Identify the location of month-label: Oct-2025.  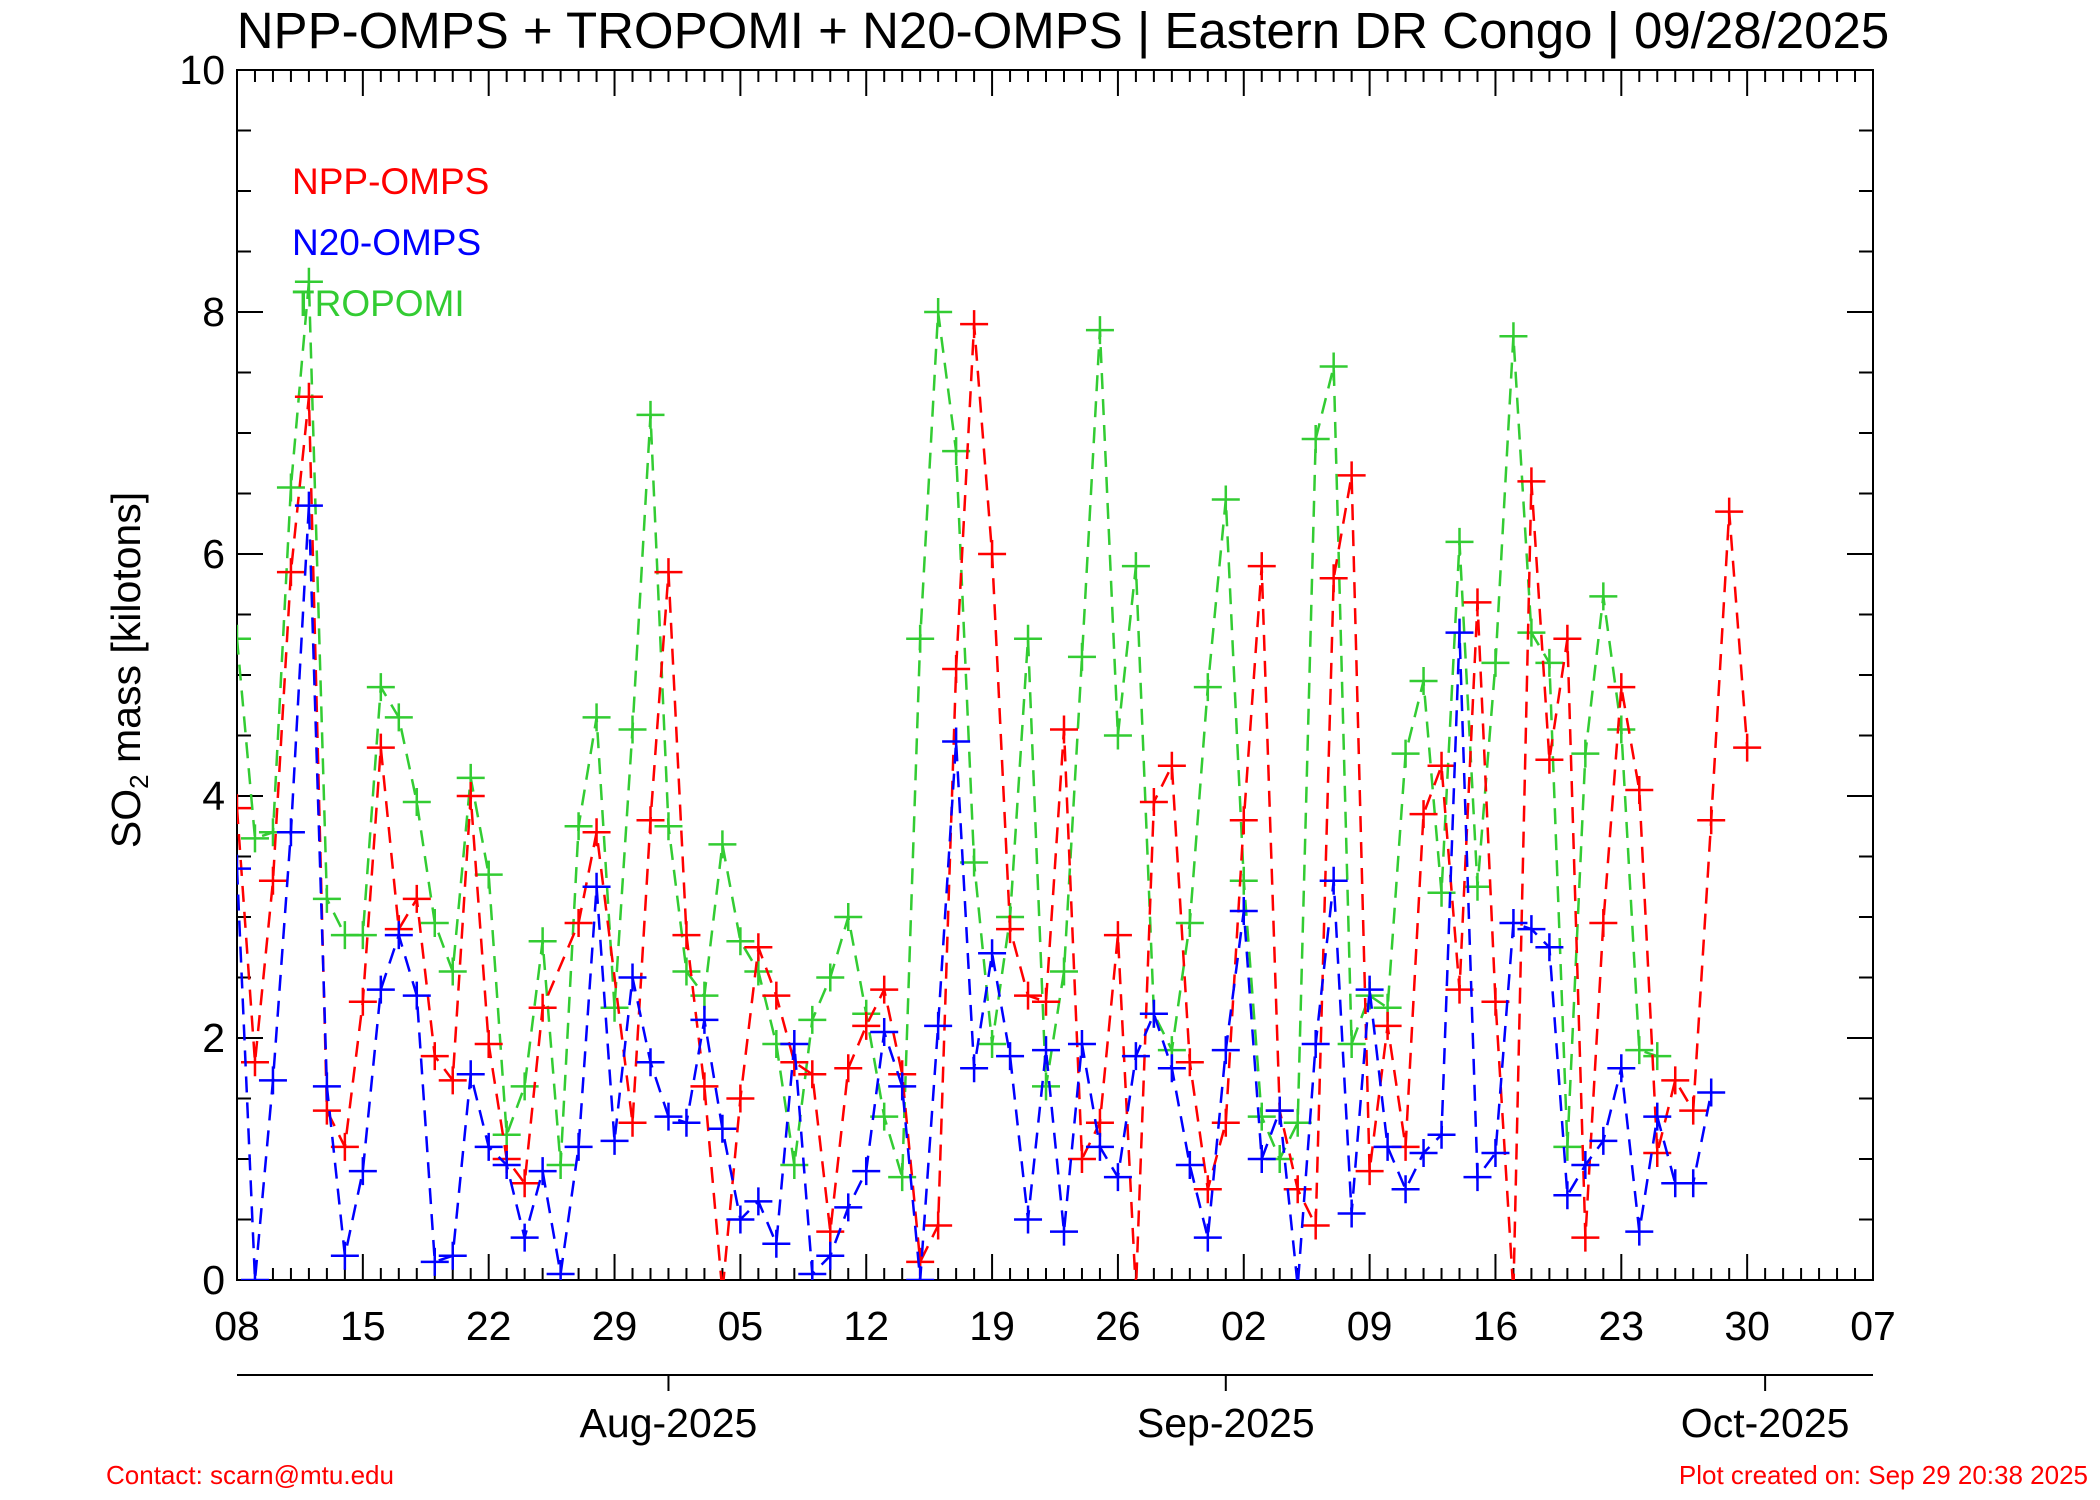
(1765, 1423).